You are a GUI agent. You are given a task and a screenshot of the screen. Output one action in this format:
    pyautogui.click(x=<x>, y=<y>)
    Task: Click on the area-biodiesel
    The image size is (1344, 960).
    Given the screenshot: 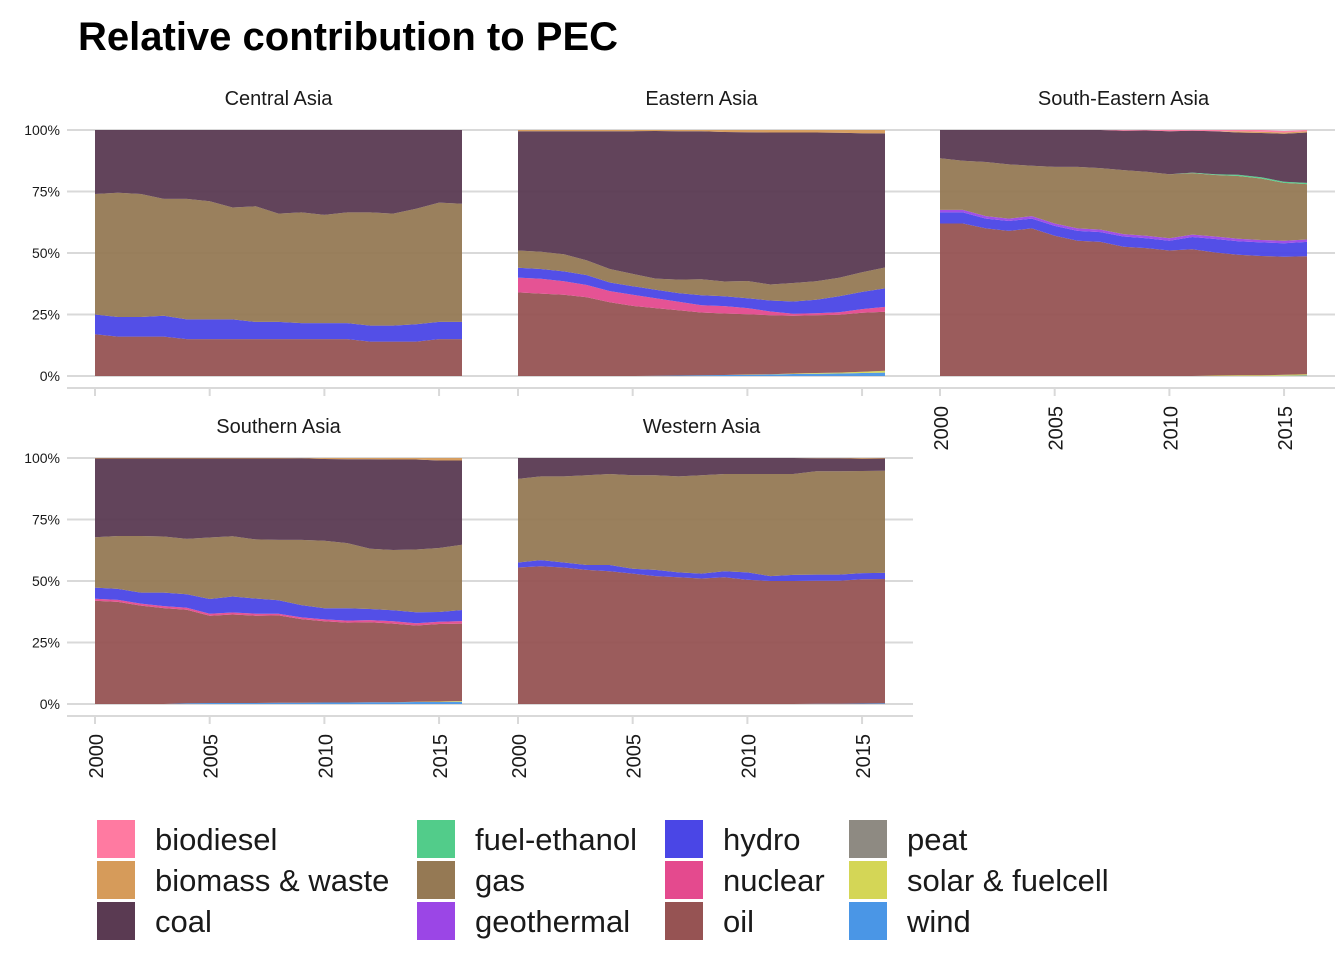 What is the action you would take?
    pyautogui.click(x=1123, y=131)
    